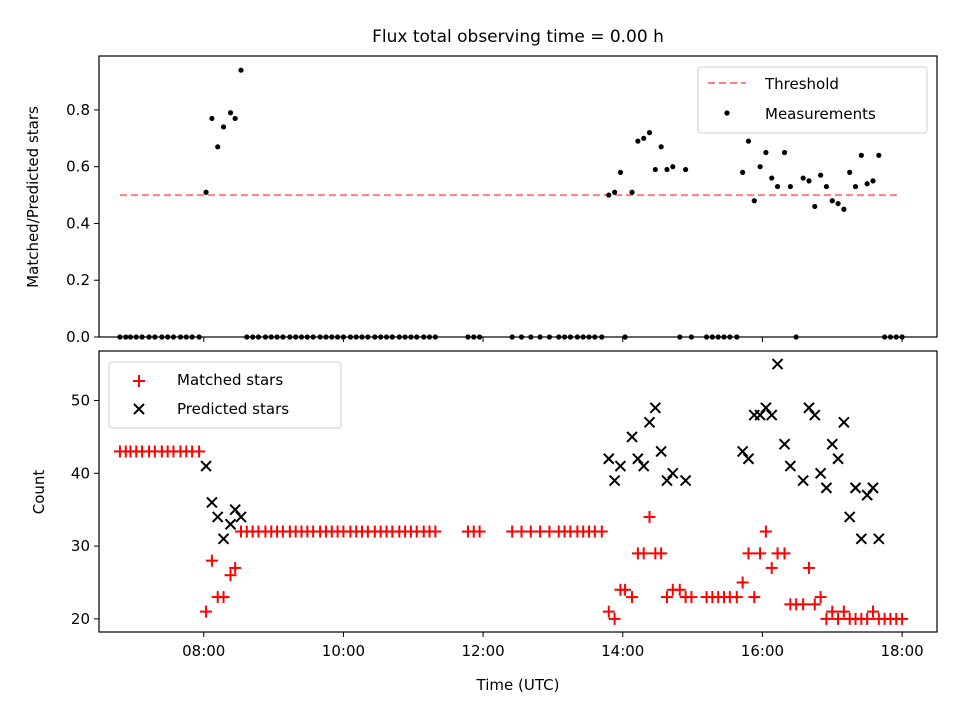  I want to click on bottom-x-axis-ticks: 08:00 10:00 12:00 14:00 16:00 18:00, so click(553, 646).